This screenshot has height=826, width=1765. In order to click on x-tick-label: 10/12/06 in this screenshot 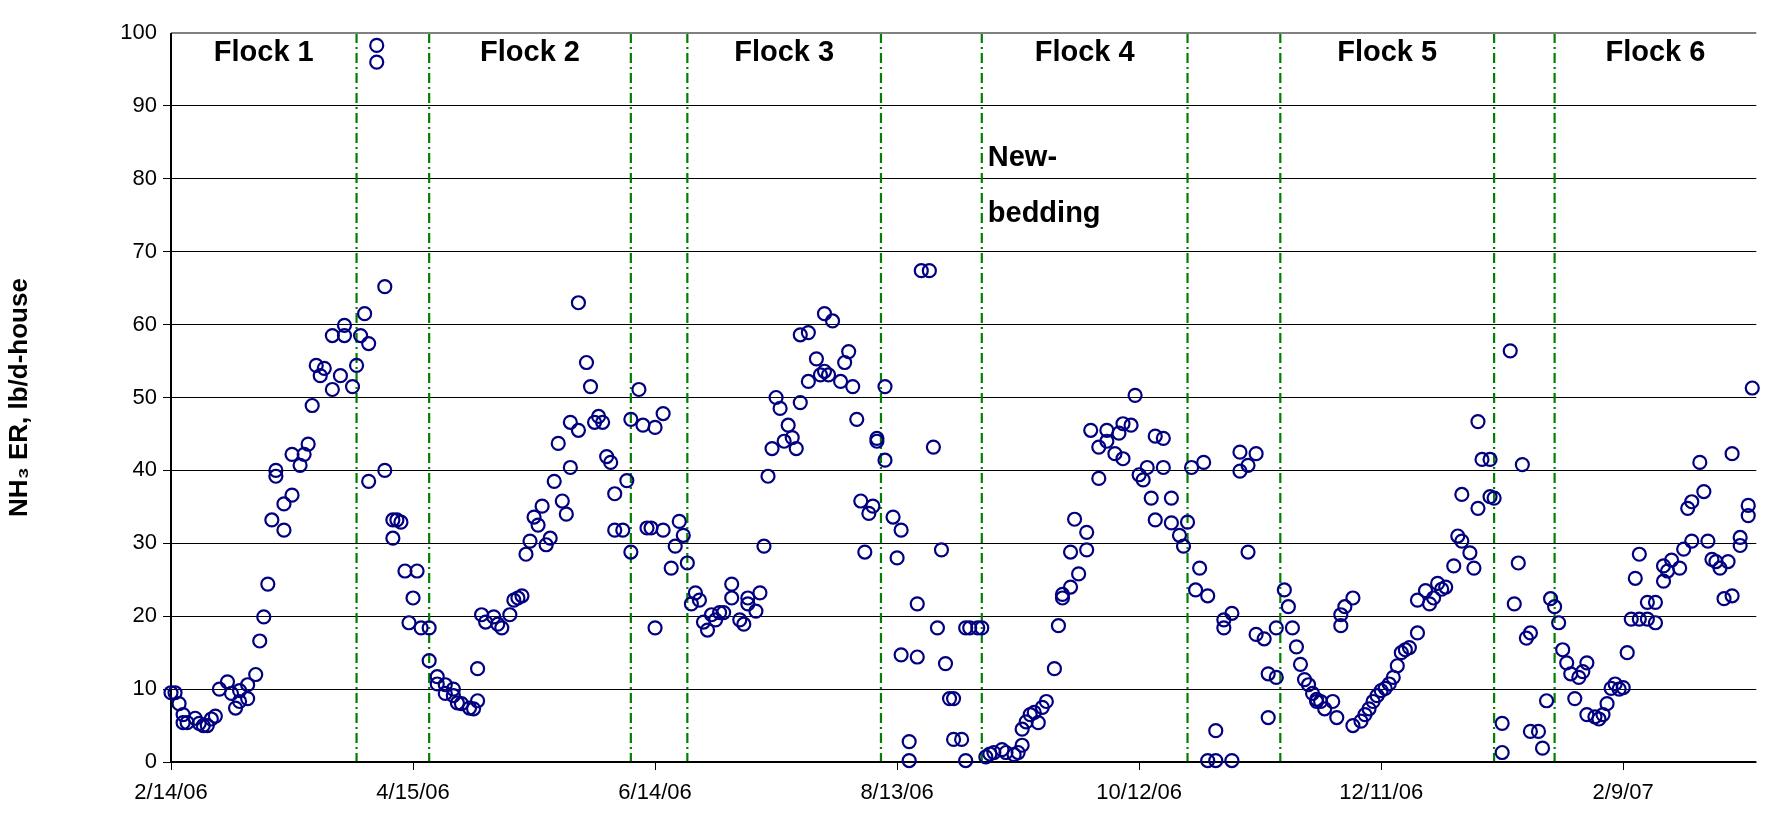, I will do `click(1139, 792)`.